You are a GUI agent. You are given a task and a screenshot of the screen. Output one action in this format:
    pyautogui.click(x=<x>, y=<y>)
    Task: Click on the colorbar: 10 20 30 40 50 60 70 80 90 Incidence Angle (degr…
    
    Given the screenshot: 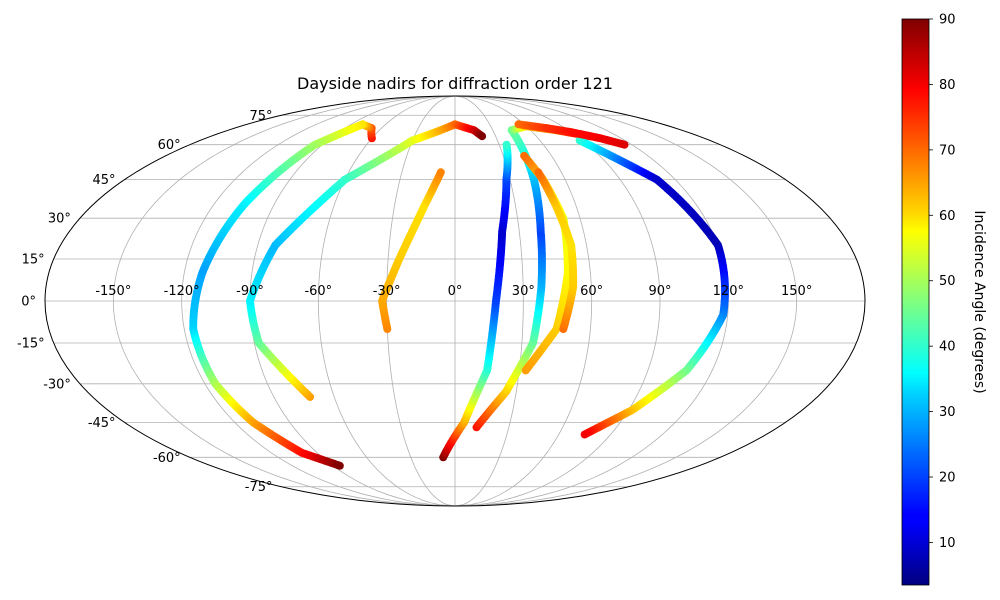 What is the action you would take?
    pyautogui.click(x=944, y=299)
    